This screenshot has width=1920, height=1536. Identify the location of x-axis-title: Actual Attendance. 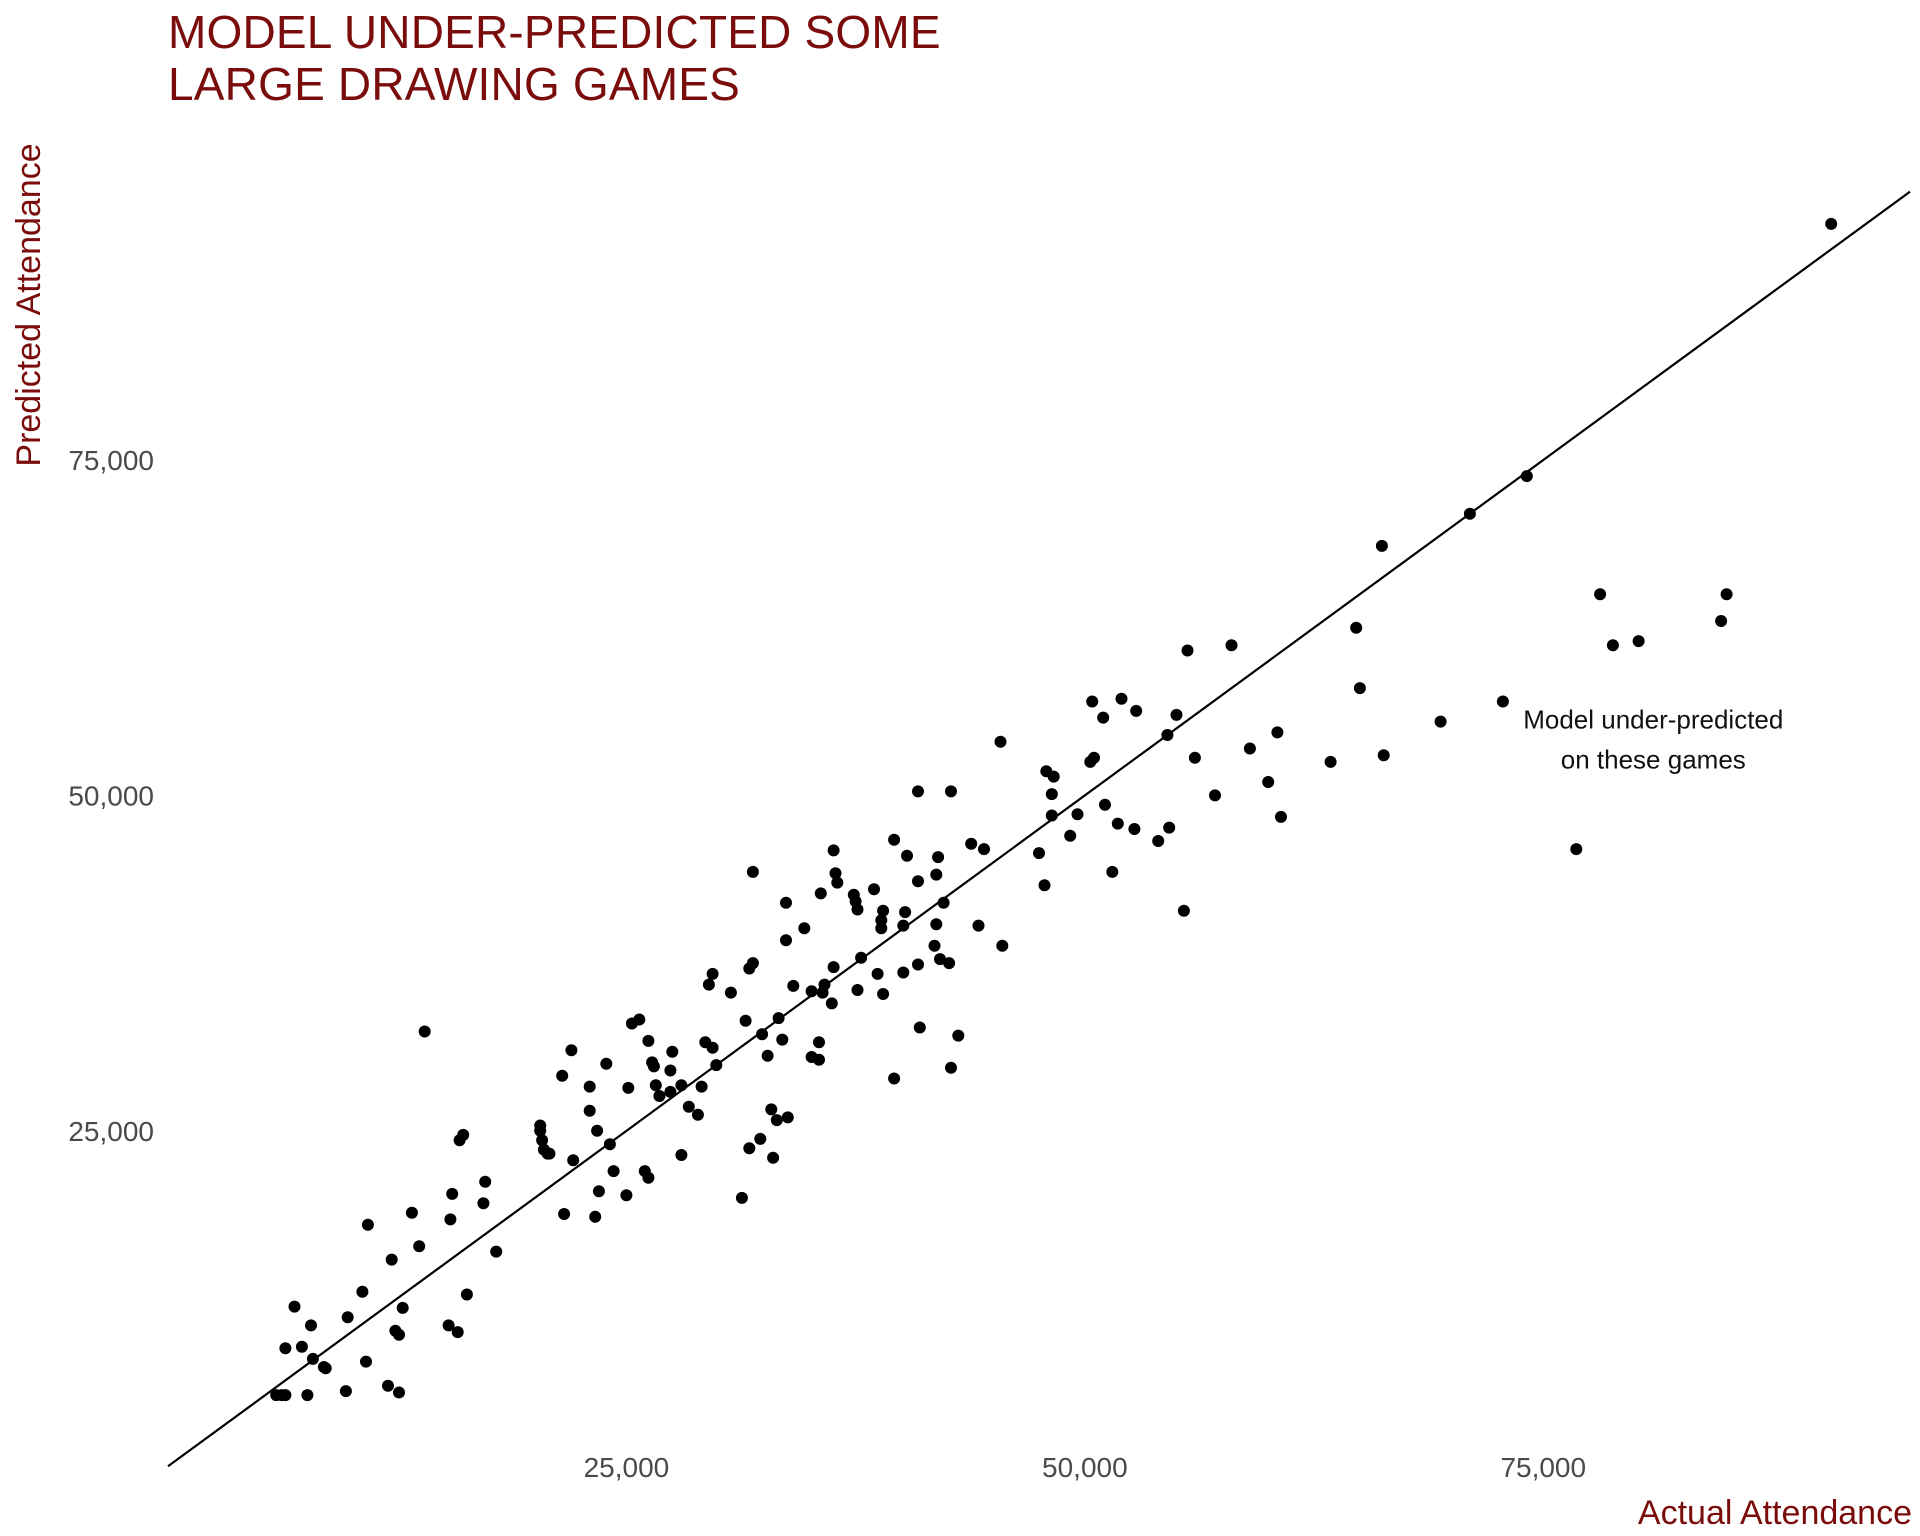
(1775, 1513).